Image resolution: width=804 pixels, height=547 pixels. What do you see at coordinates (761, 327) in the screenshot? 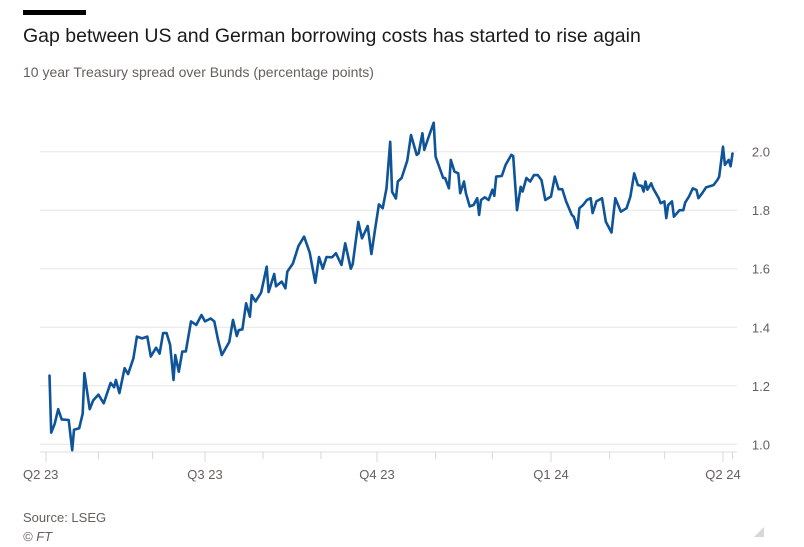
I see `y-tick-label: 1.4` at bounding box center [761, 327].